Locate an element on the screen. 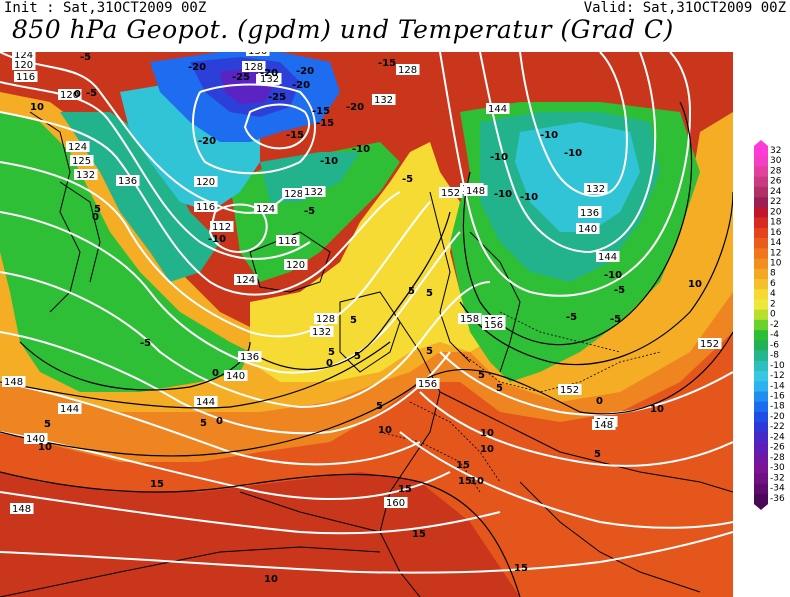 This screenshot has height=597, width=790. legend-label: 4 is located at coordinates (773, 294).